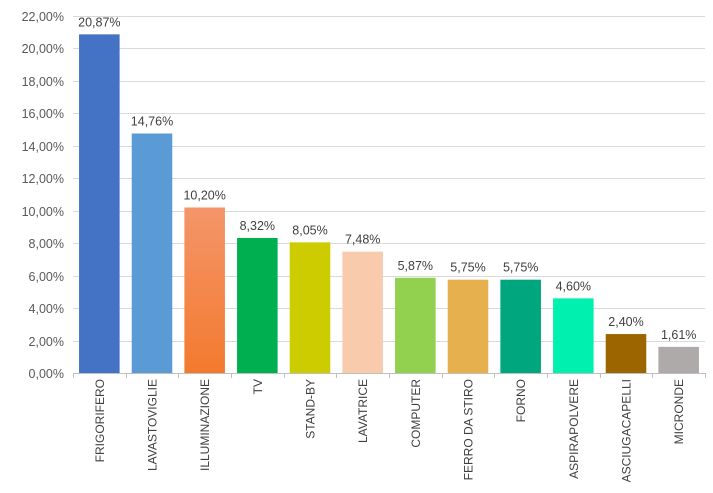 This screenshot has height=493, width=713. Describe the element at coordinates (43, 212) in the screenshot. I see `y-tick-label: 10,00%` at that location.